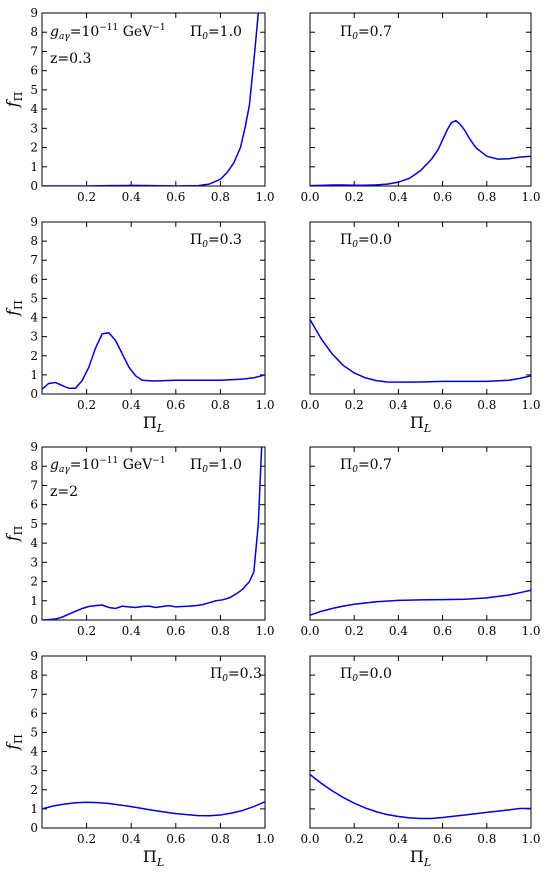 The width and height of the screenshot is (550, 872). Describe the element at coordinates (34, 771) in the screenshot. I see `y-tick-label: 3` at that location.